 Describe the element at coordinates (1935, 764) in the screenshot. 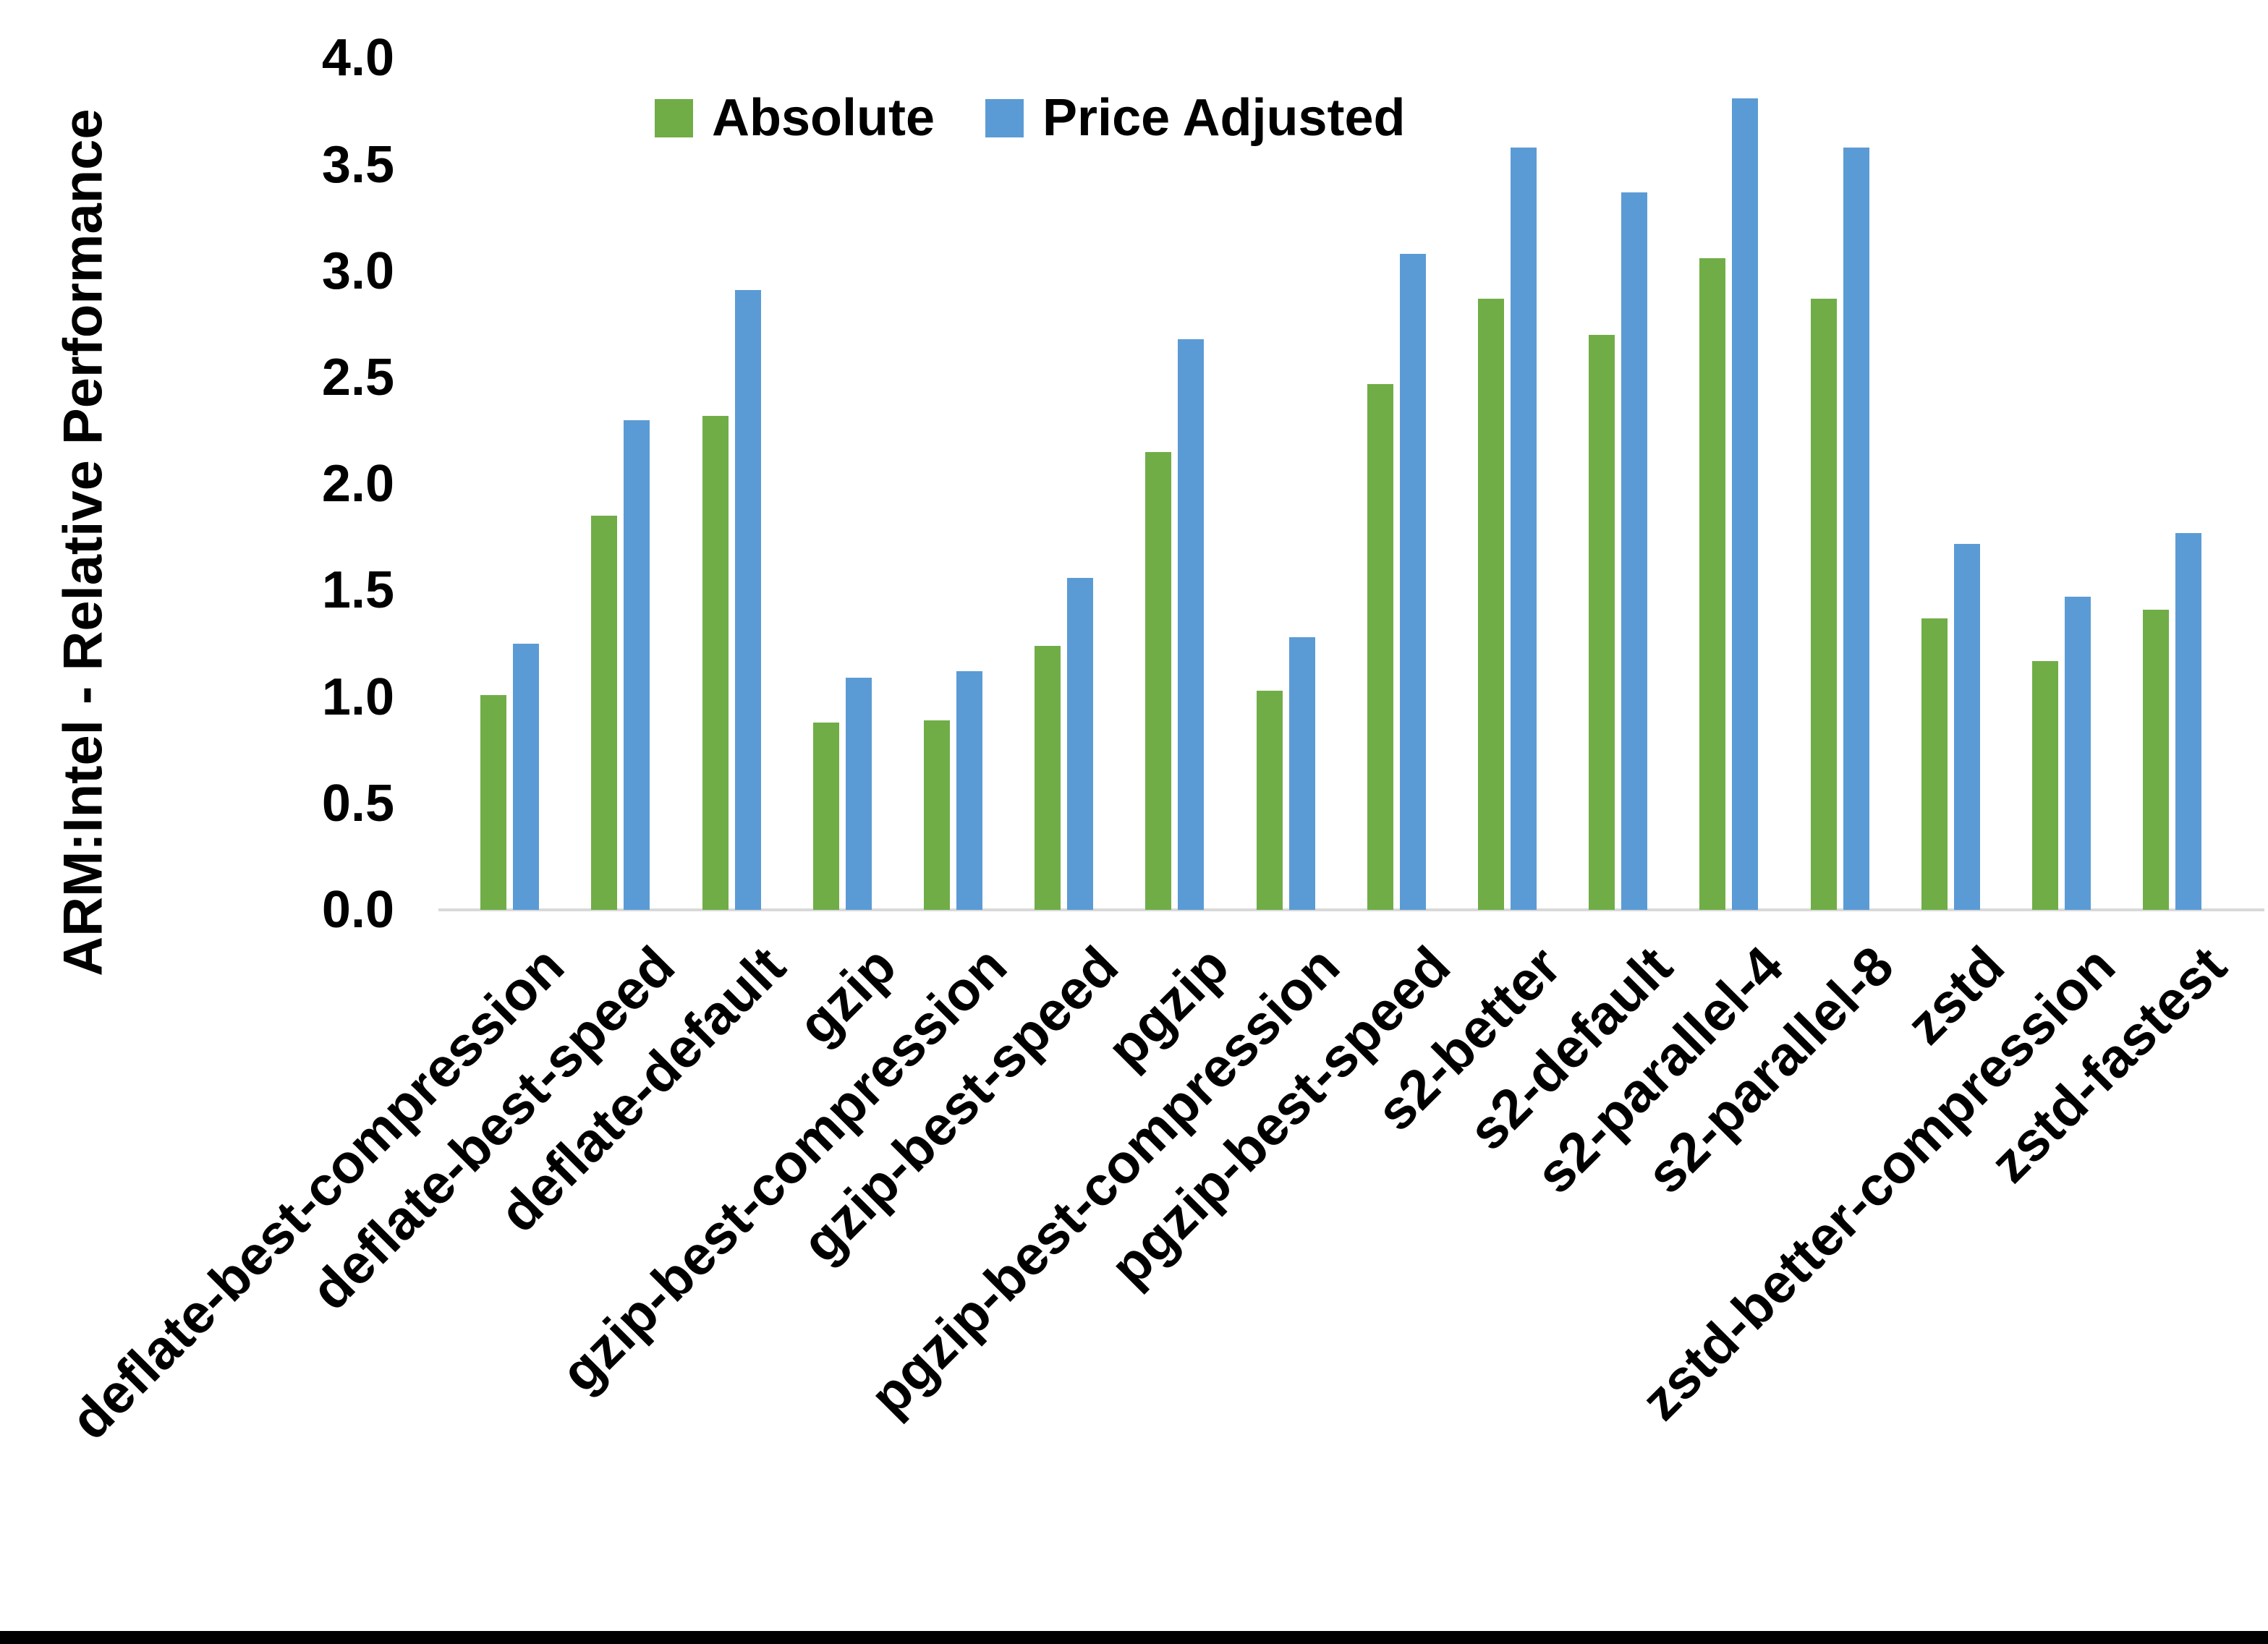

I see `bar-absolute-zstd` at that location.